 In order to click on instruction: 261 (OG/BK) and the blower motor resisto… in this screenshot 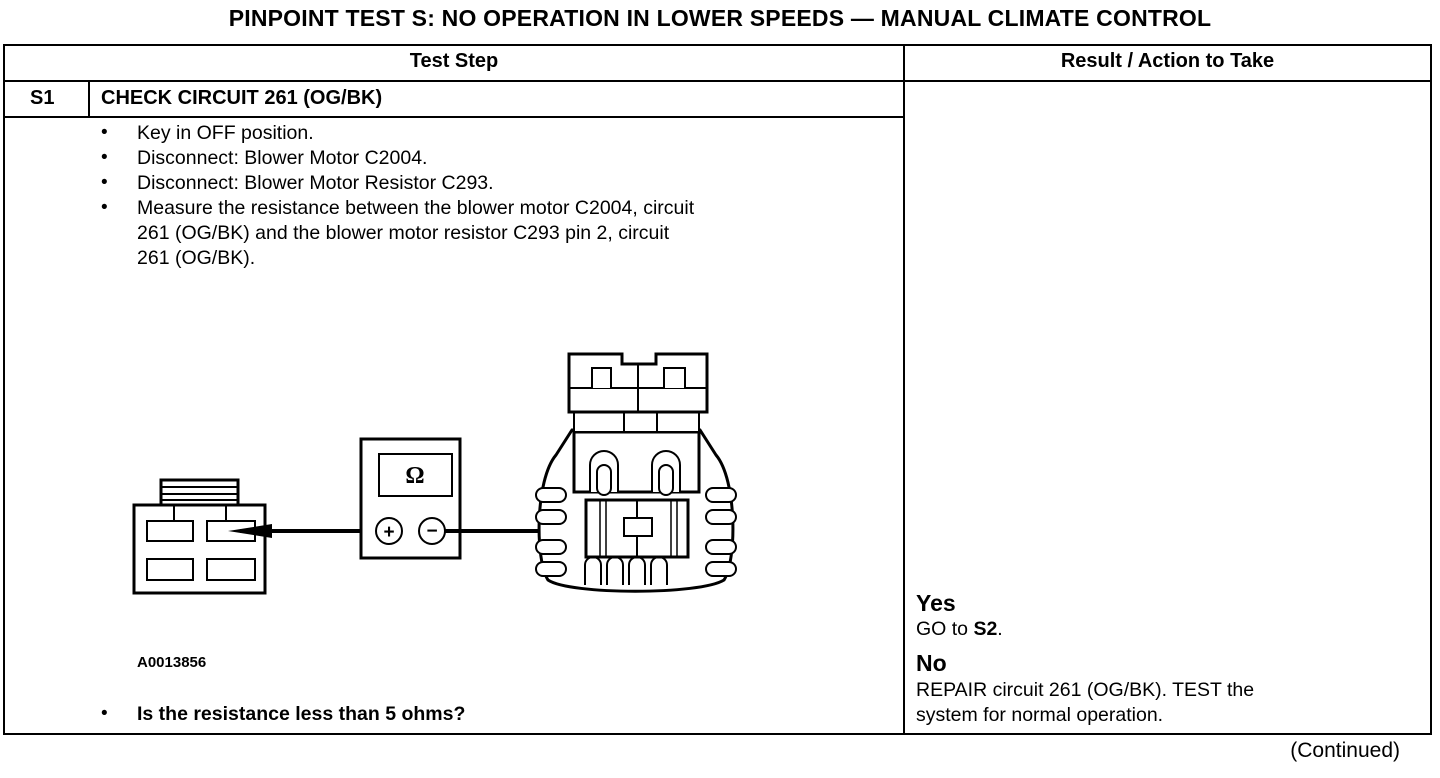, I will do `click(403, 233)`.